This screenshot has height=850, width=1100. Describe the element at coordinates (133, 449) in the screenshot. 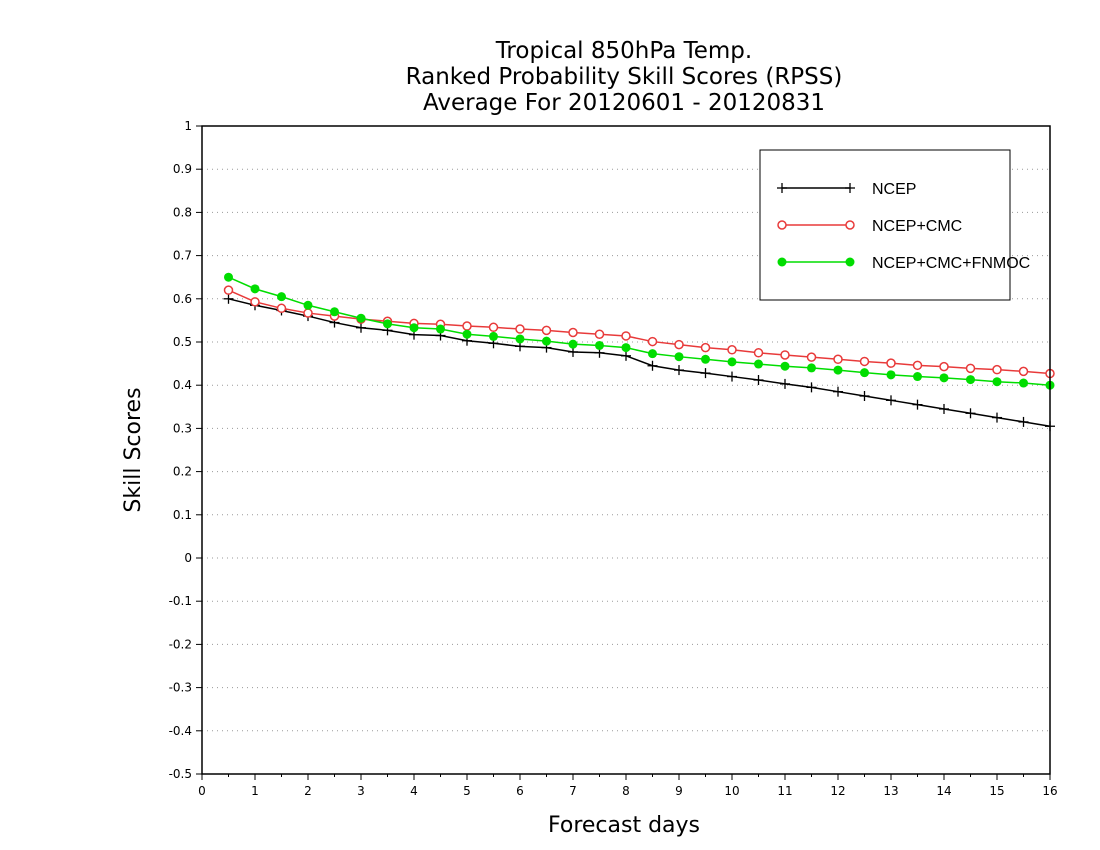

I see `y-axis-label: Skill Scores` at that location.